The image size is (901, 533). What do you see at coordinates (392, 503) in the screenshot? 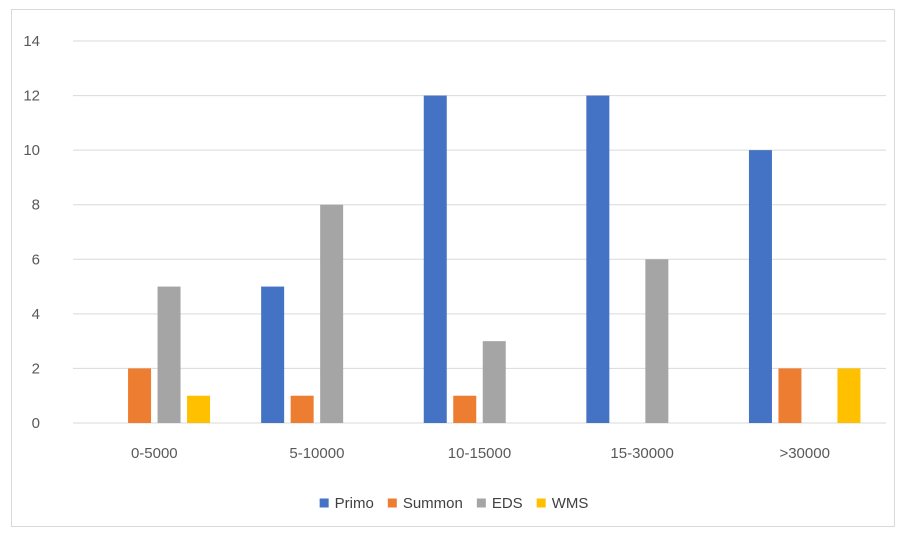
I see `legend-swatch-summon` at bounding box center [392, 503].